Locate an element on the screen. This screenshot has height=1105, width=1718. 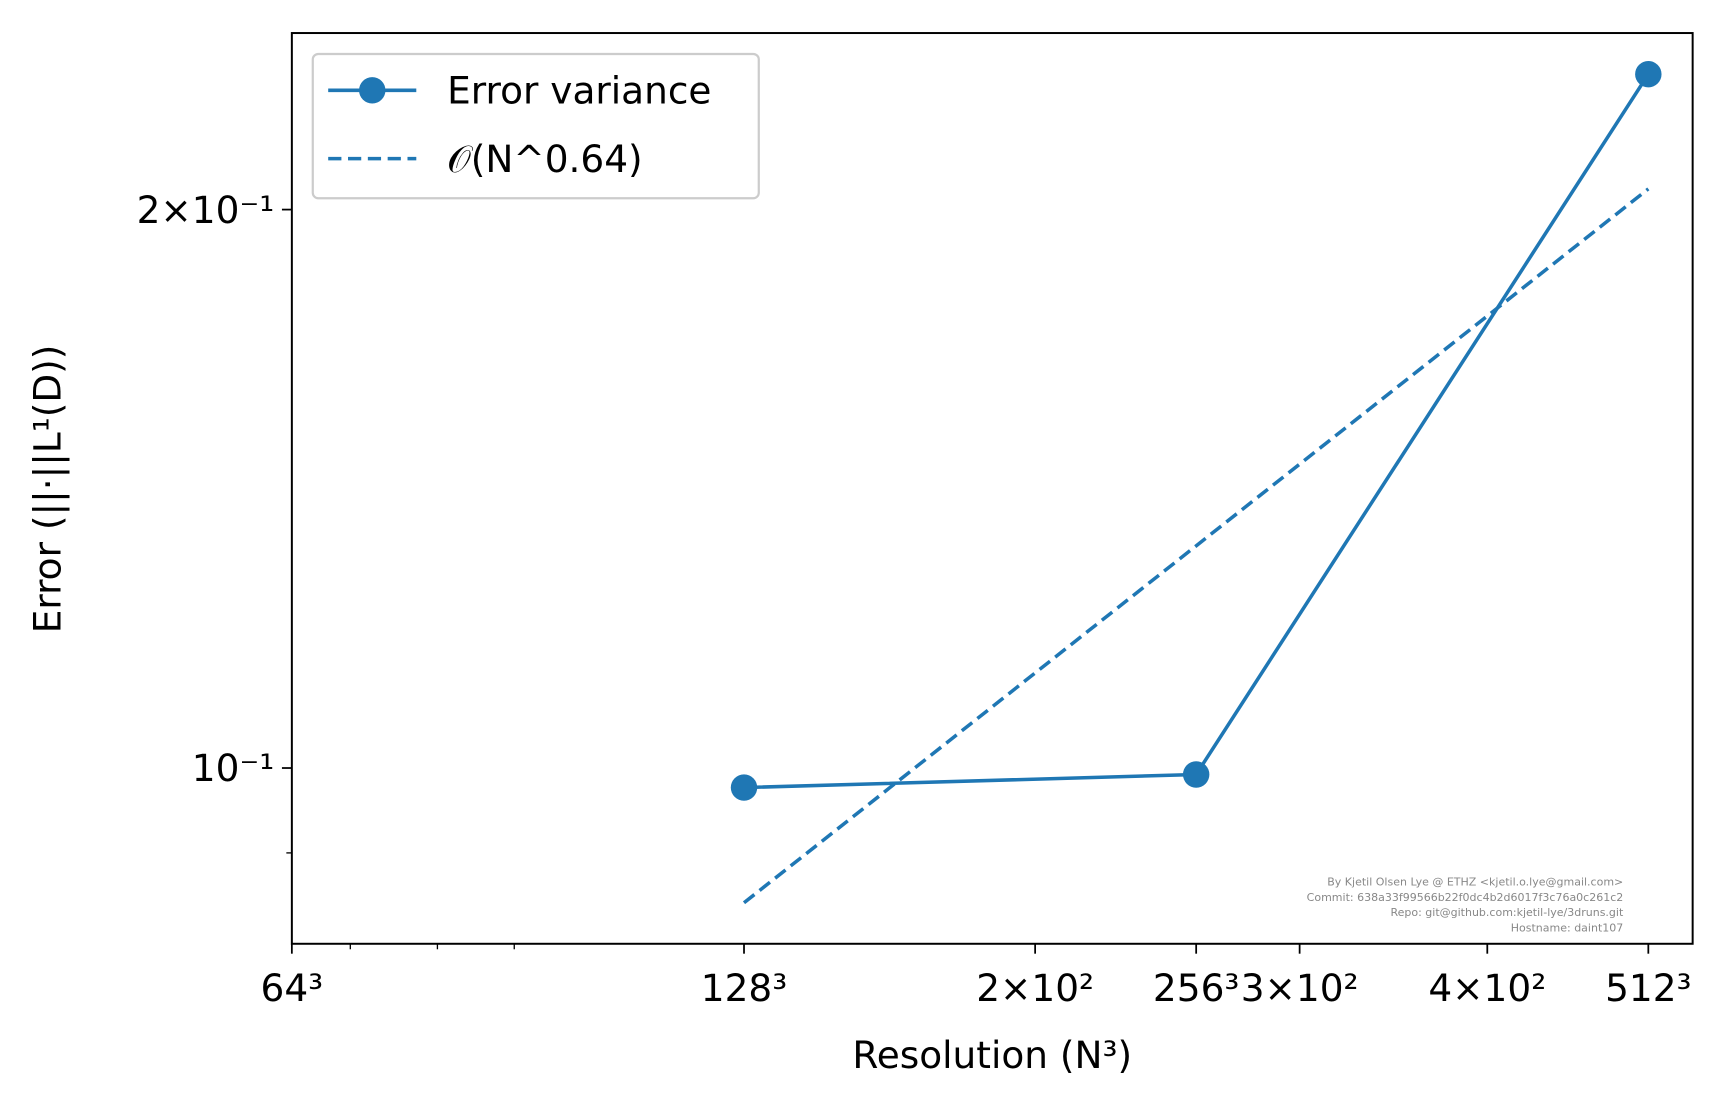
y-tick-label: 2×10⁻¹ is located at coordinates (206, 210).